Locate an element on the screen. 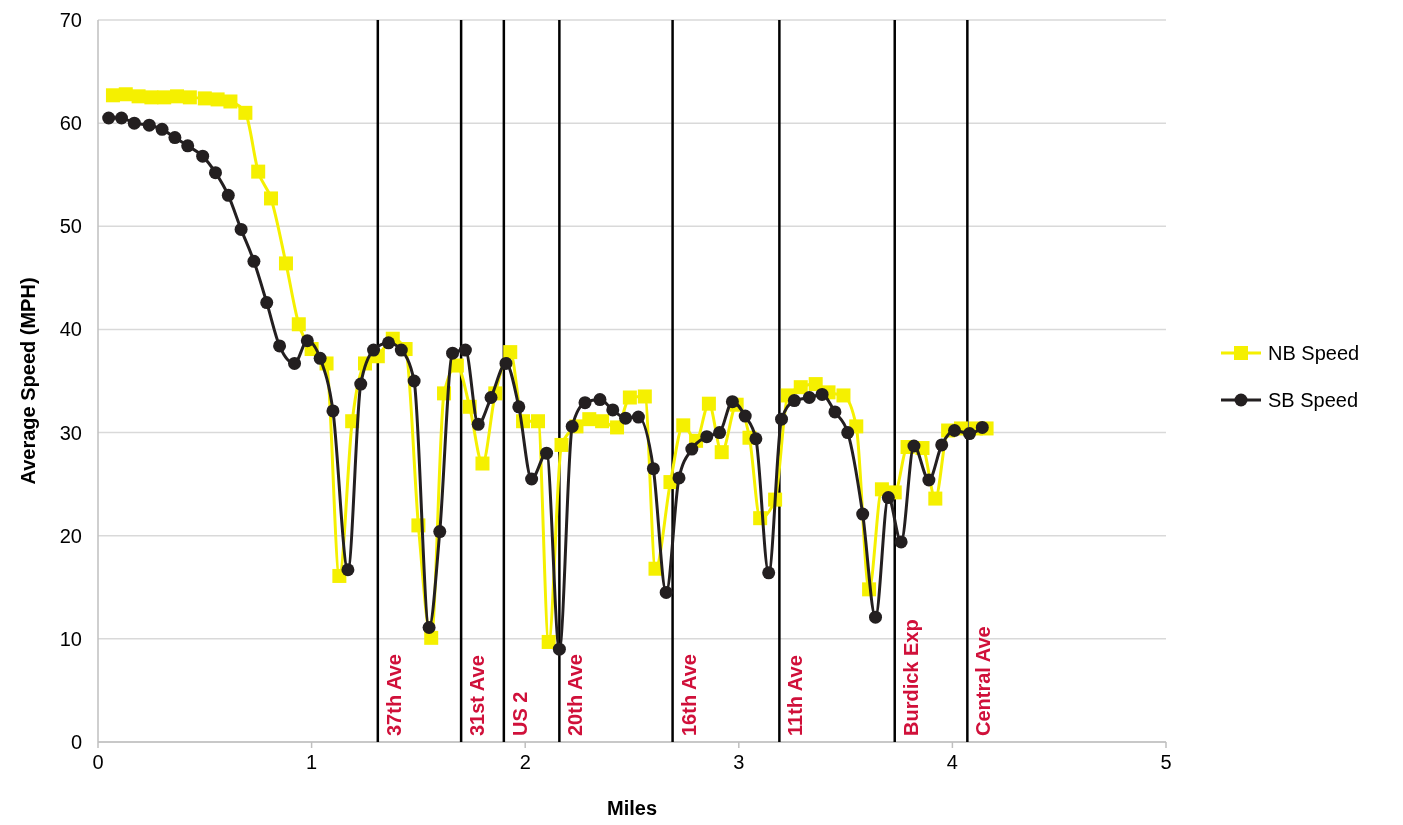 The image size is (1403, 825). ref-line-label: US 2 is located at coordinates (519, 713).